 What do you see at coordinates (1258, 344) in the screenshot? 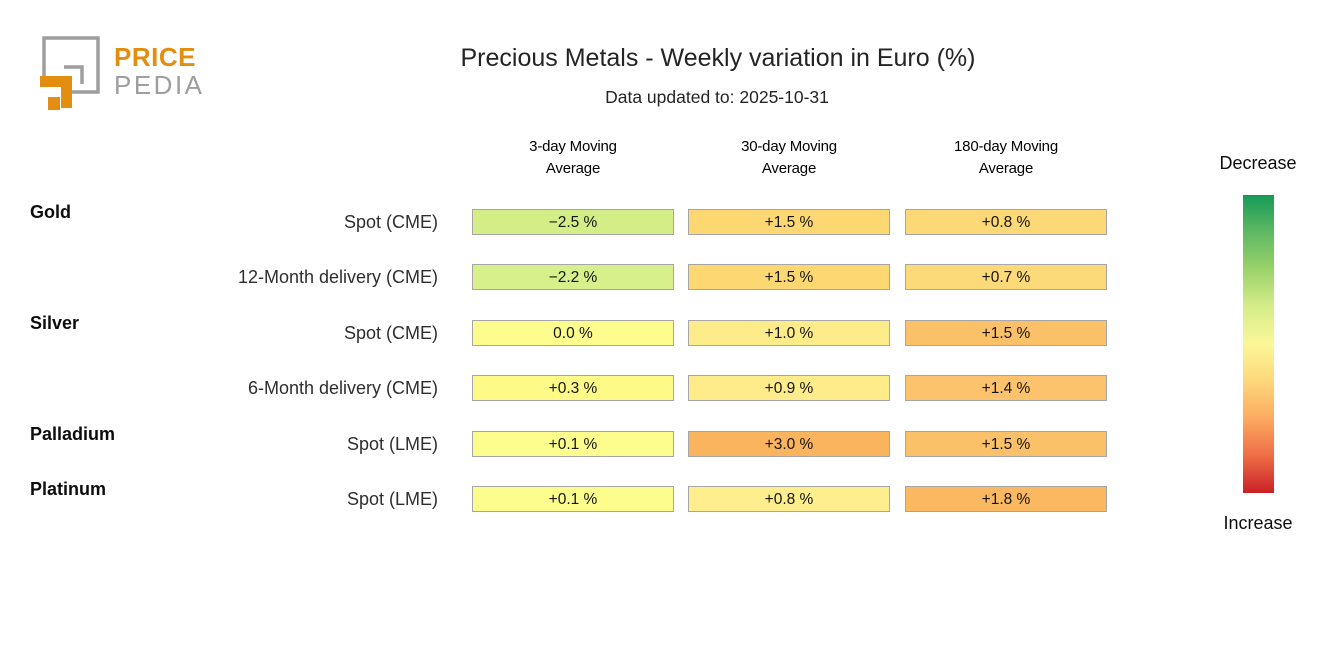
I see `legend-gradient-bar` at bounding box center [1258, 344].